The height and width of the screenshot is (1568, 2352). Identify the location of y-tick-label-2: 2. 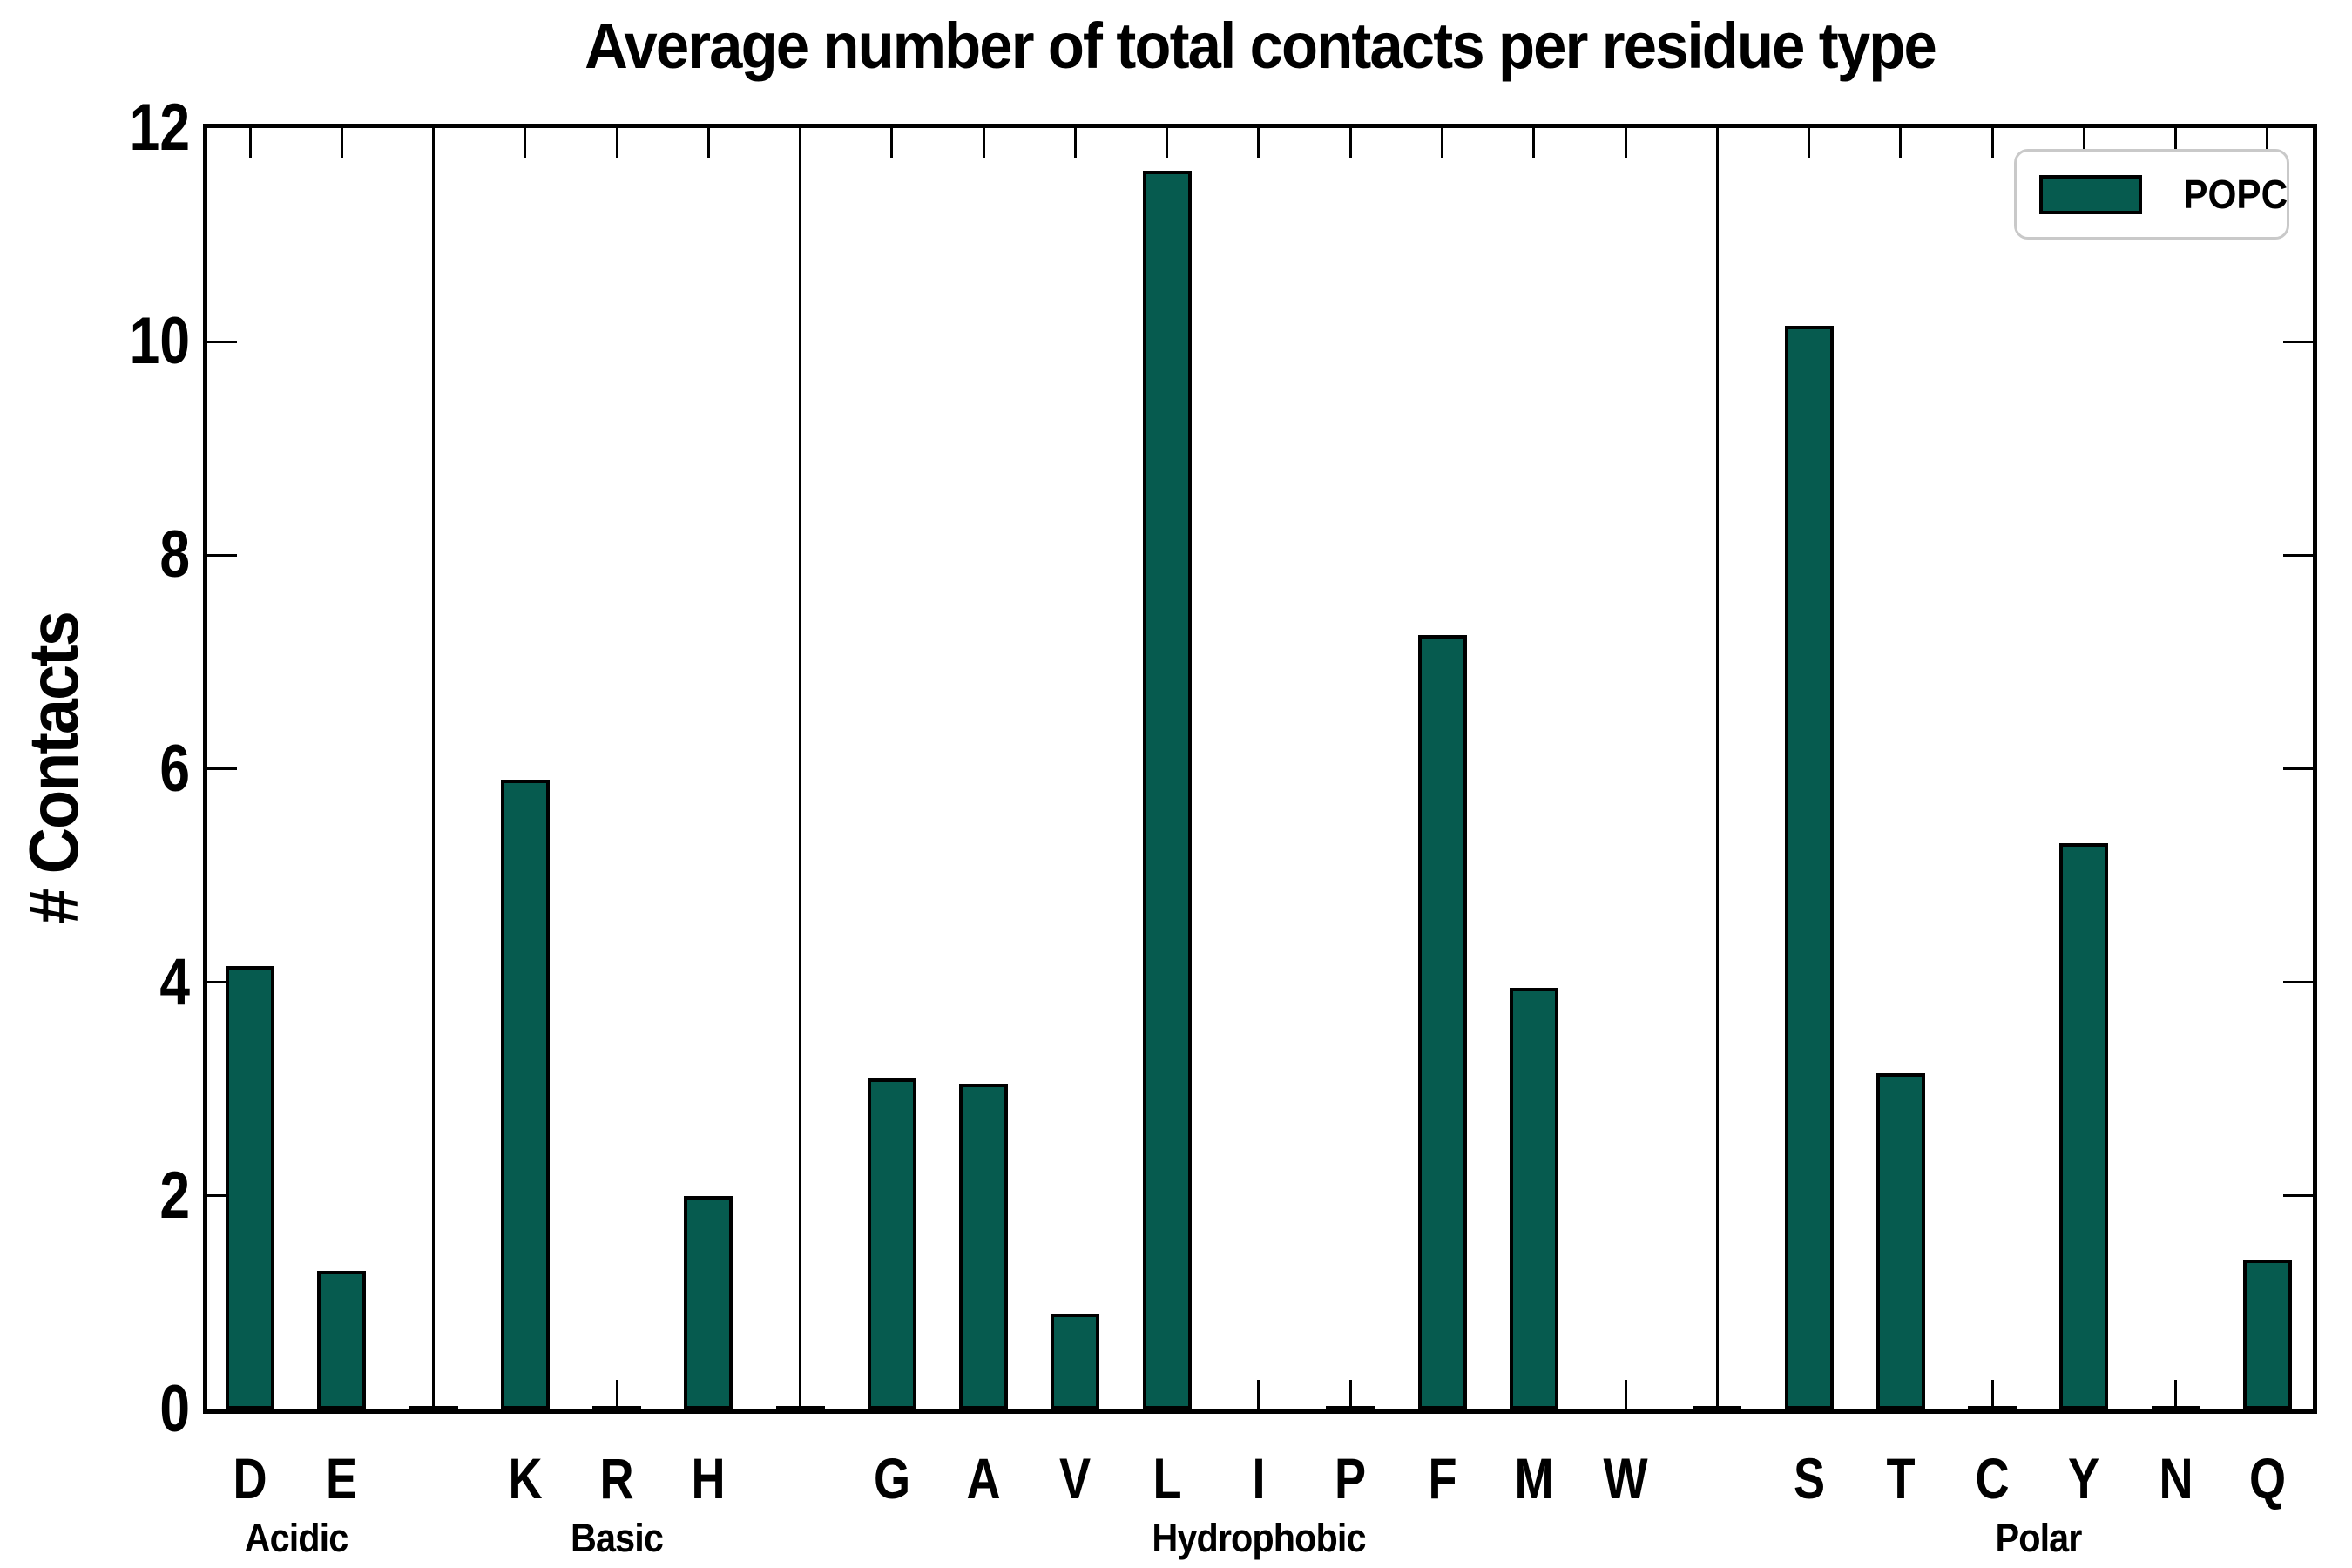
(174, 1195).